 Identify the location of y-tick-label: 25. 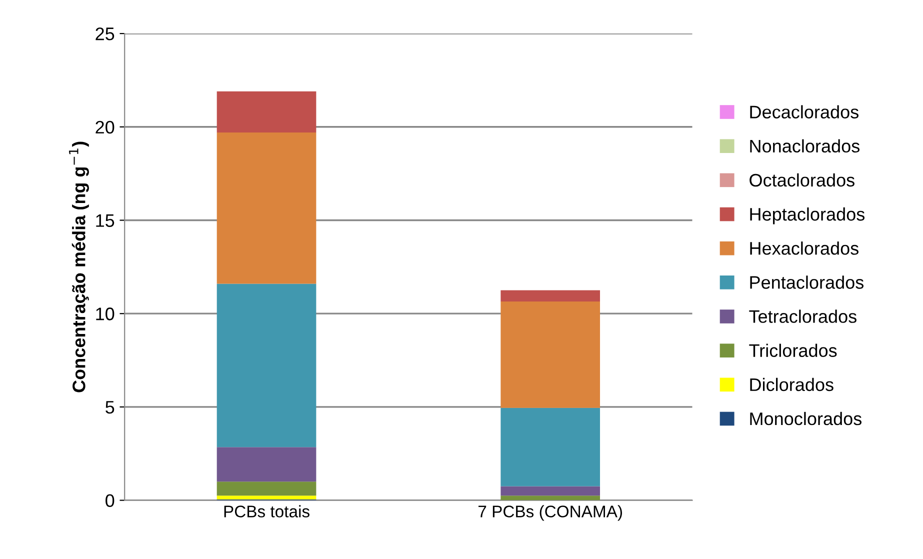
(105, 33).